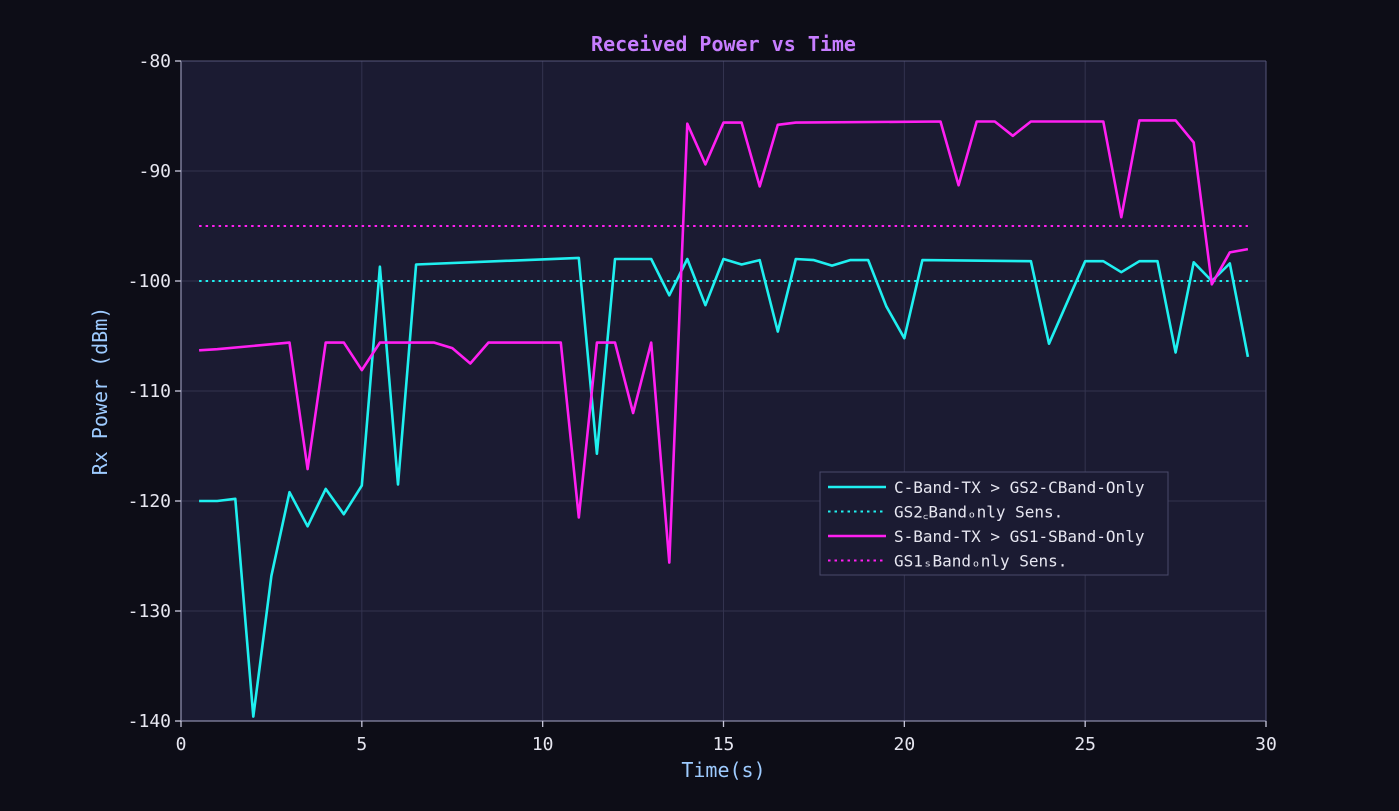 The image size is (1399, 811). I want to click on legend-label-gs2-band-nly-sens: GS2꜀Bandₒnly Sens., so click(978, 512).